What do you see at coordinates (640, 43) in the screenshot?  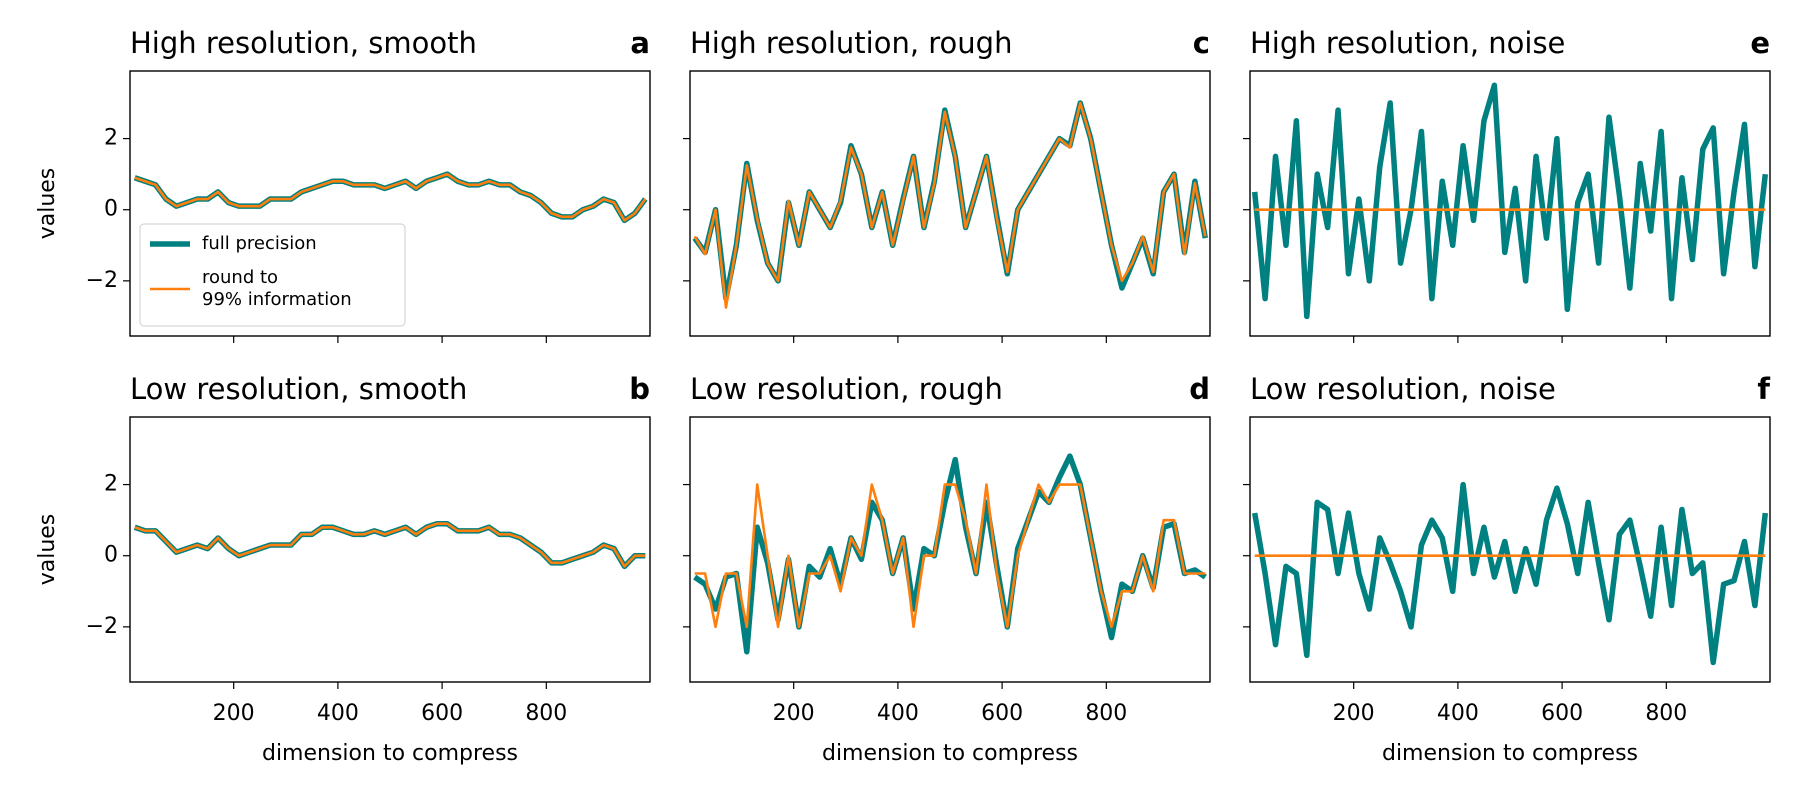 I see `panel-label: a` at bounding box center [640, 43].